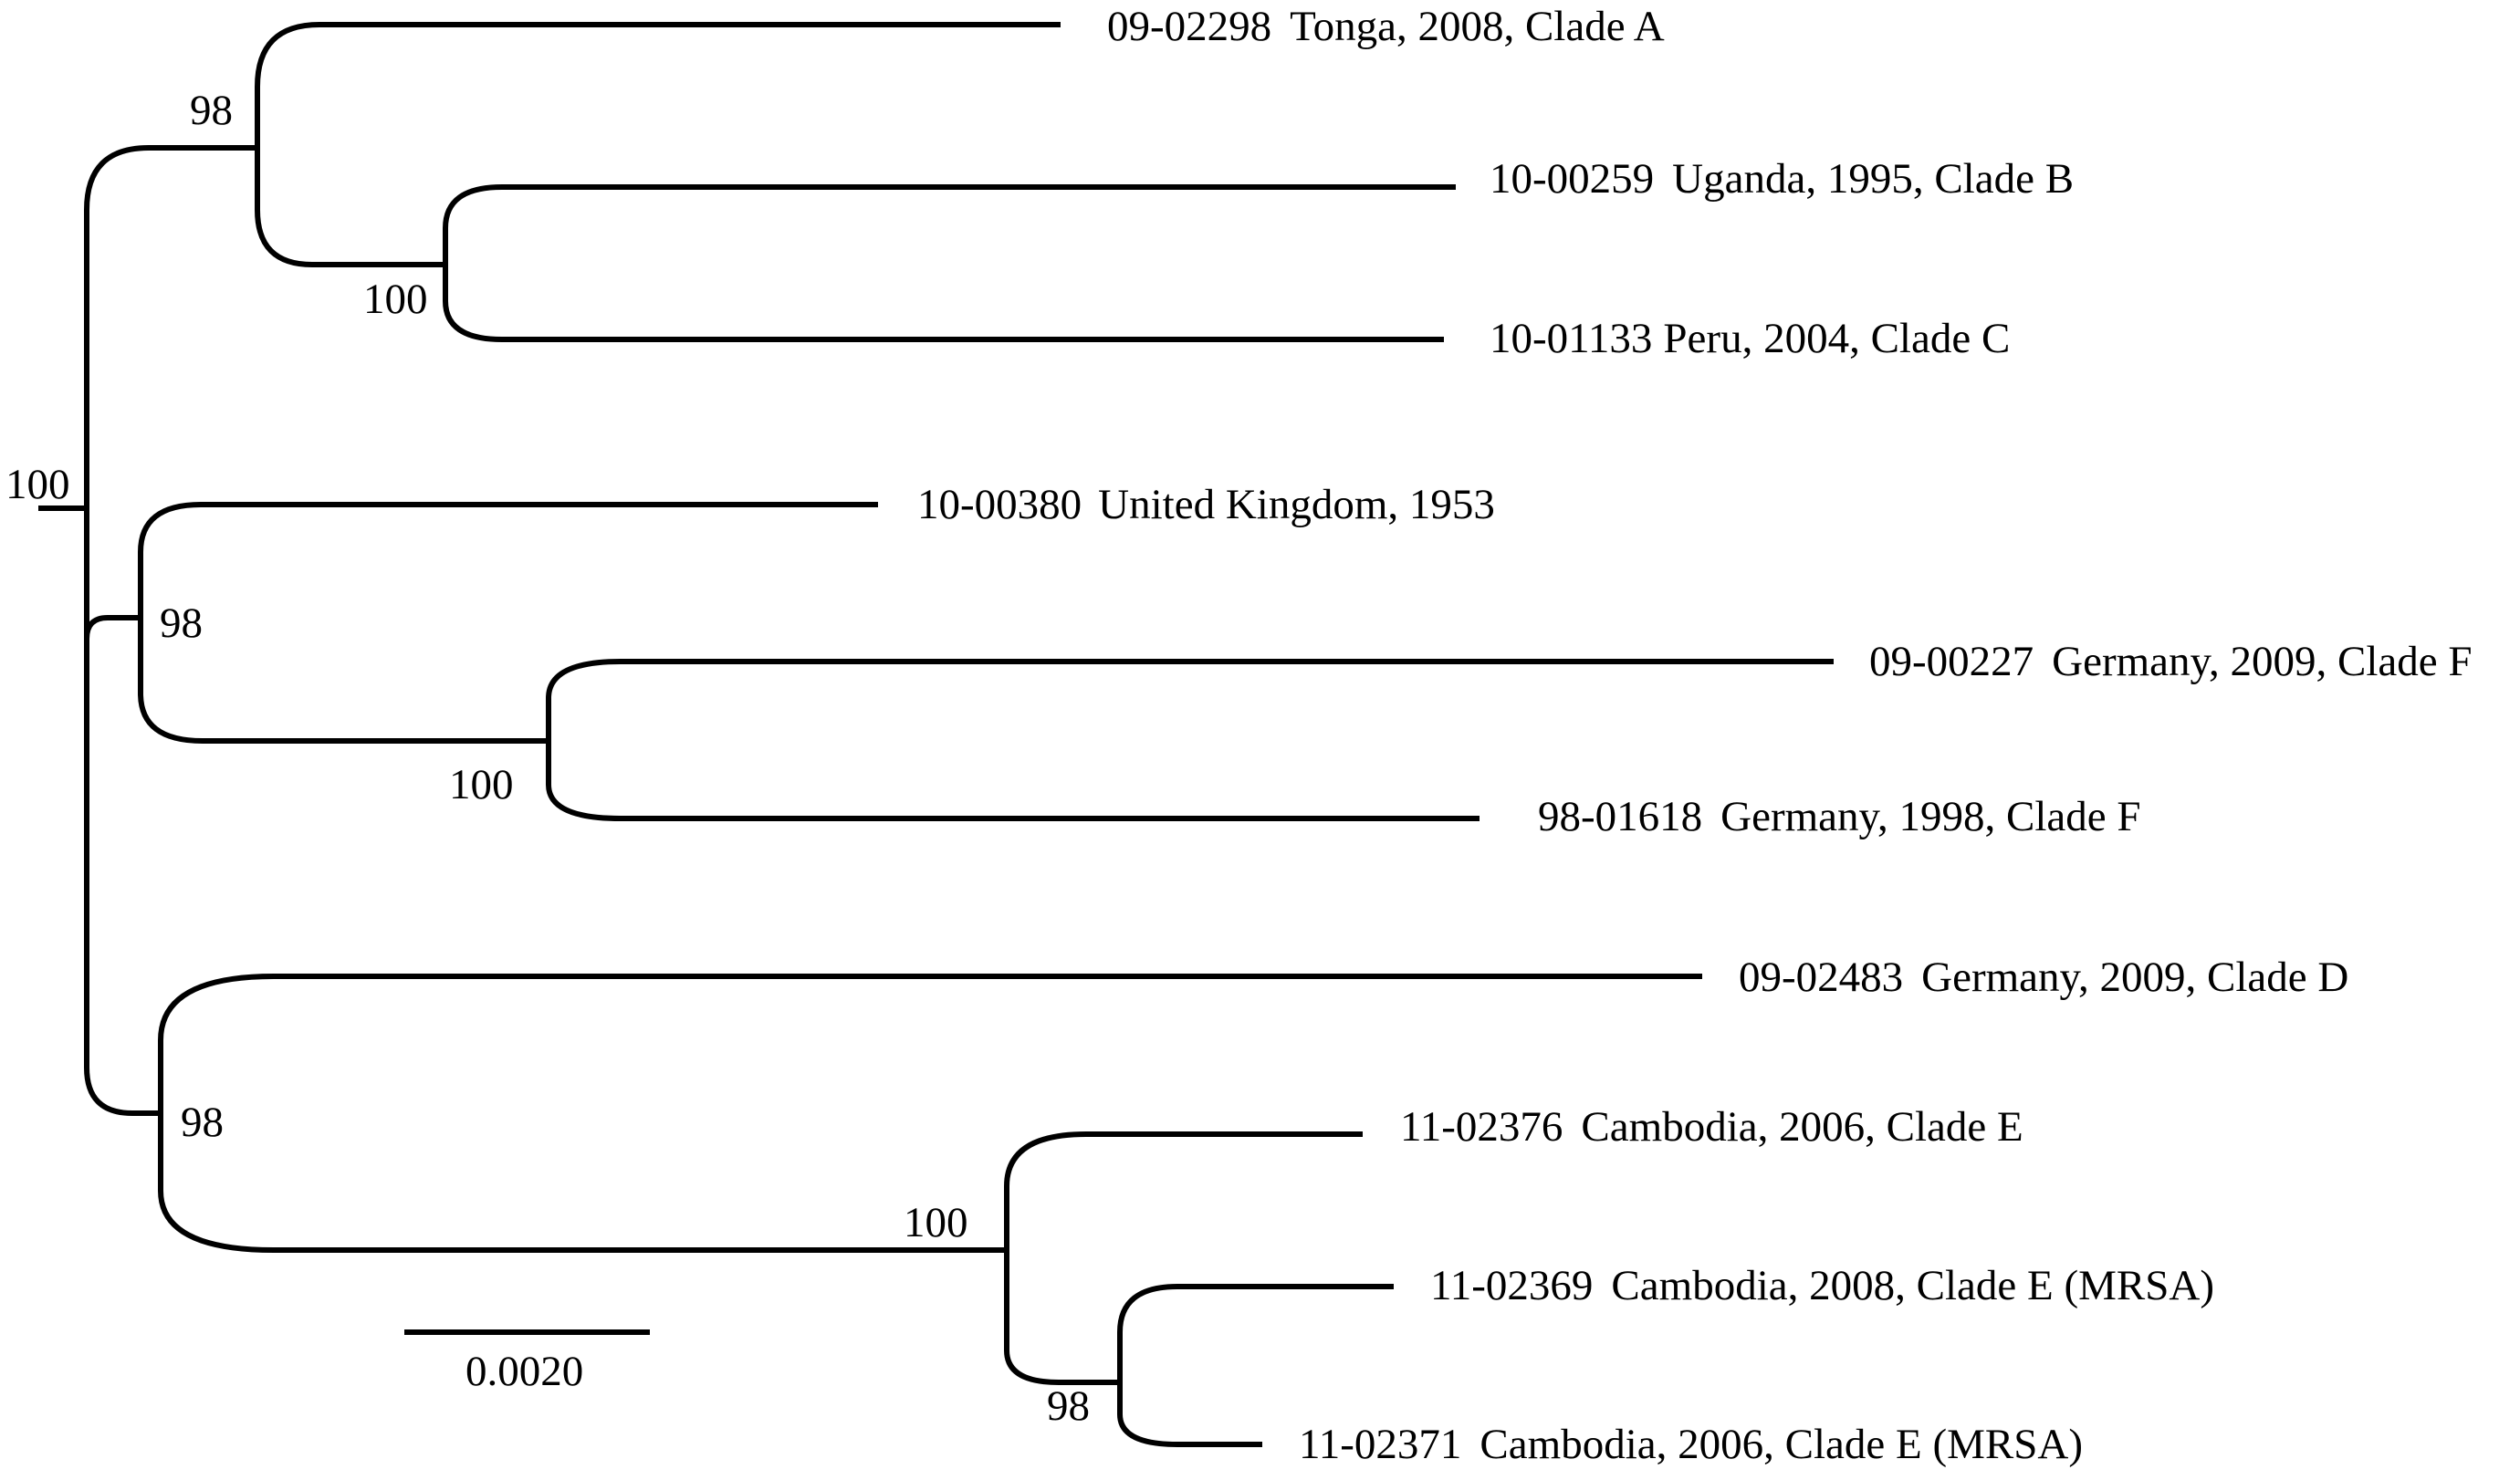  What do you see at coordinates (930, 1043) in the screenshot?
I see `branch-germany-2009-D` at bounding box center [930, 1043].